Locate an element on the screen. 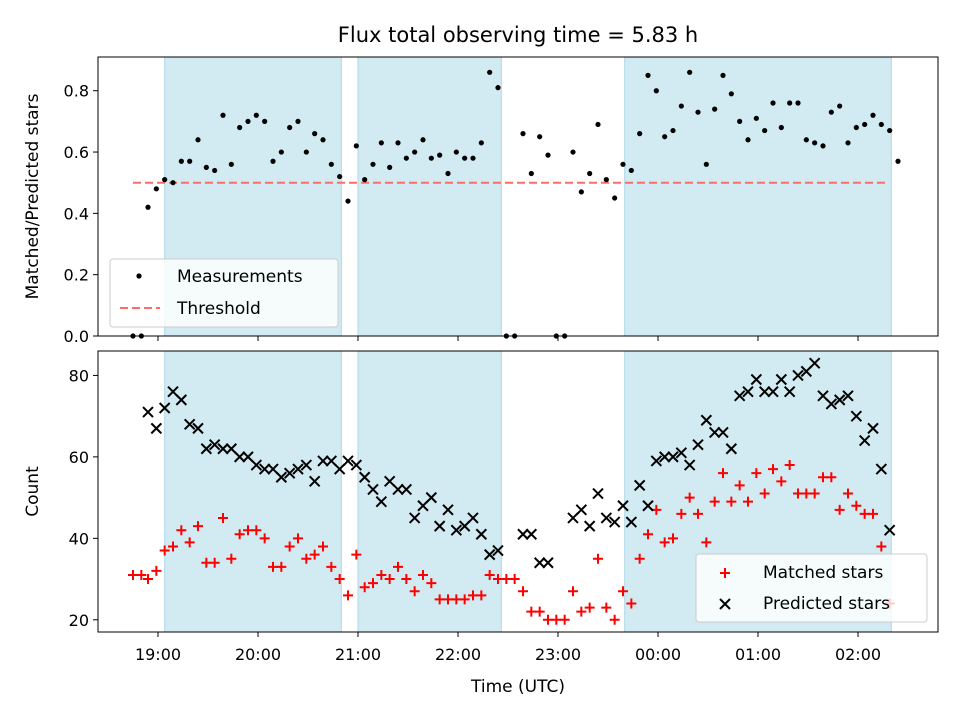 The width and height of the screenshot is (960, 720). x-tick-label: 23:00 is located at coordinates (558, 654).